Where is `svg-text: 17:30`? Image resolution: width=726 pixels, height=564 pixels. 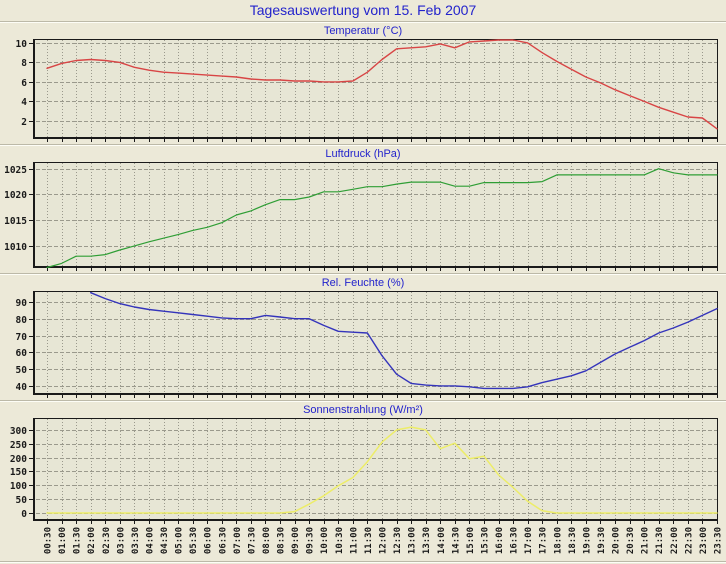 svg-text: 17:30 is located at coordinates (544, 540).